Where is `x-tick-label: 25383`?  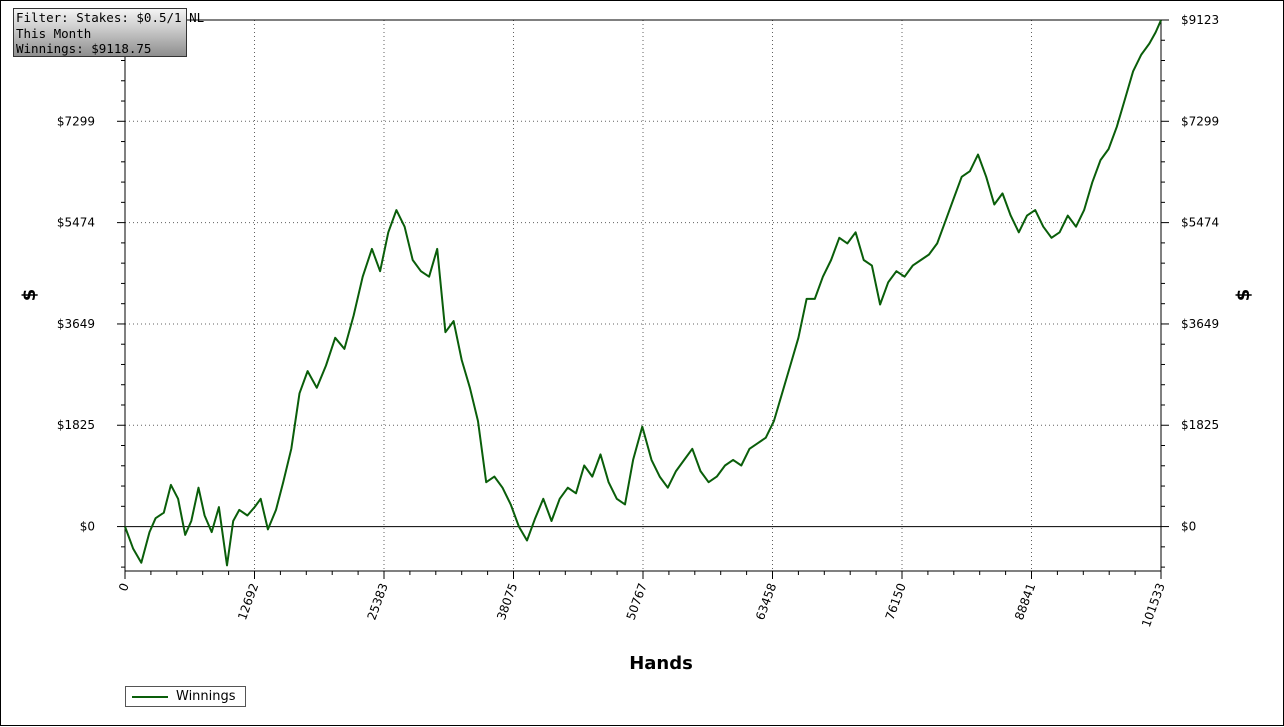 x-tick-label: 25383 is located at coordinates (378, 601).